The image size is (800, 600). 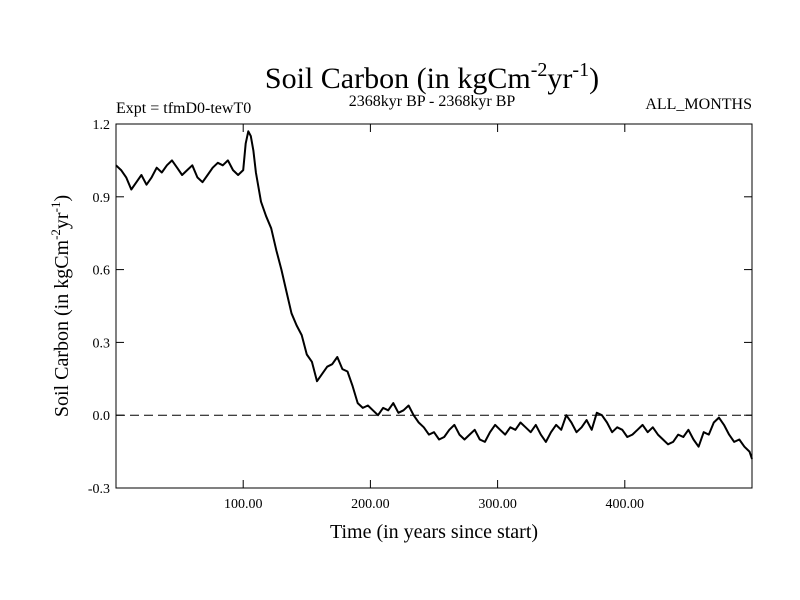 What do you see at coordinates (183, 108) in the screenshot?
I see `experiment-label: Expt = tfmD0-tewT0` at bounding box center [183, 108].